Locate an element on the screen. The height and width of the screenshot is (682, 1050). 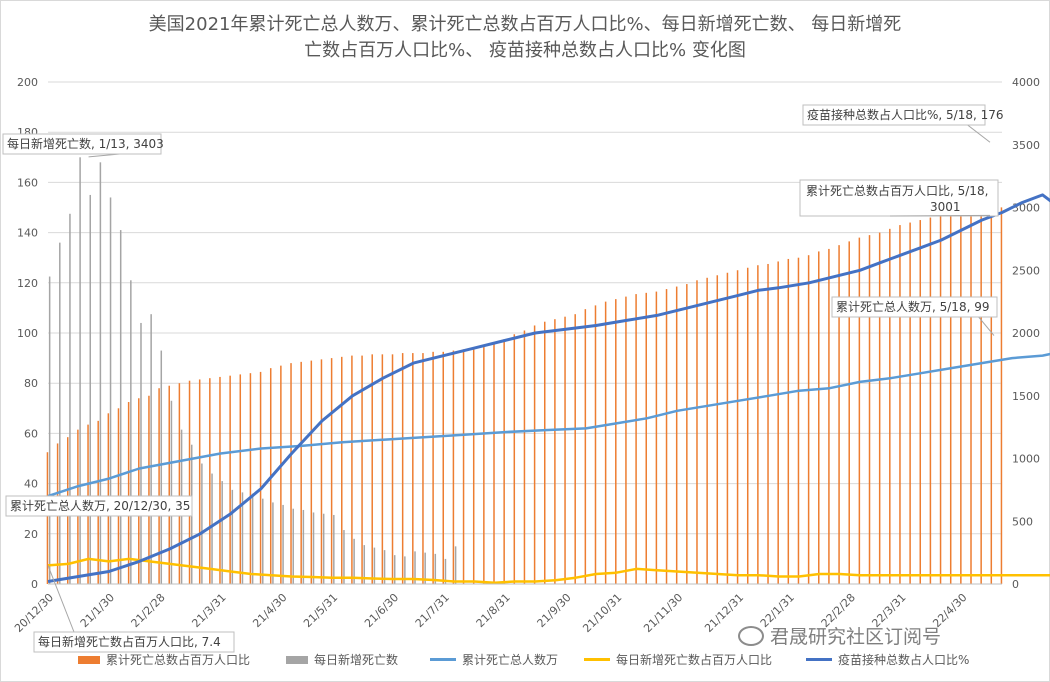
legend-line-dark-blue is located at coordinates (819, 659).